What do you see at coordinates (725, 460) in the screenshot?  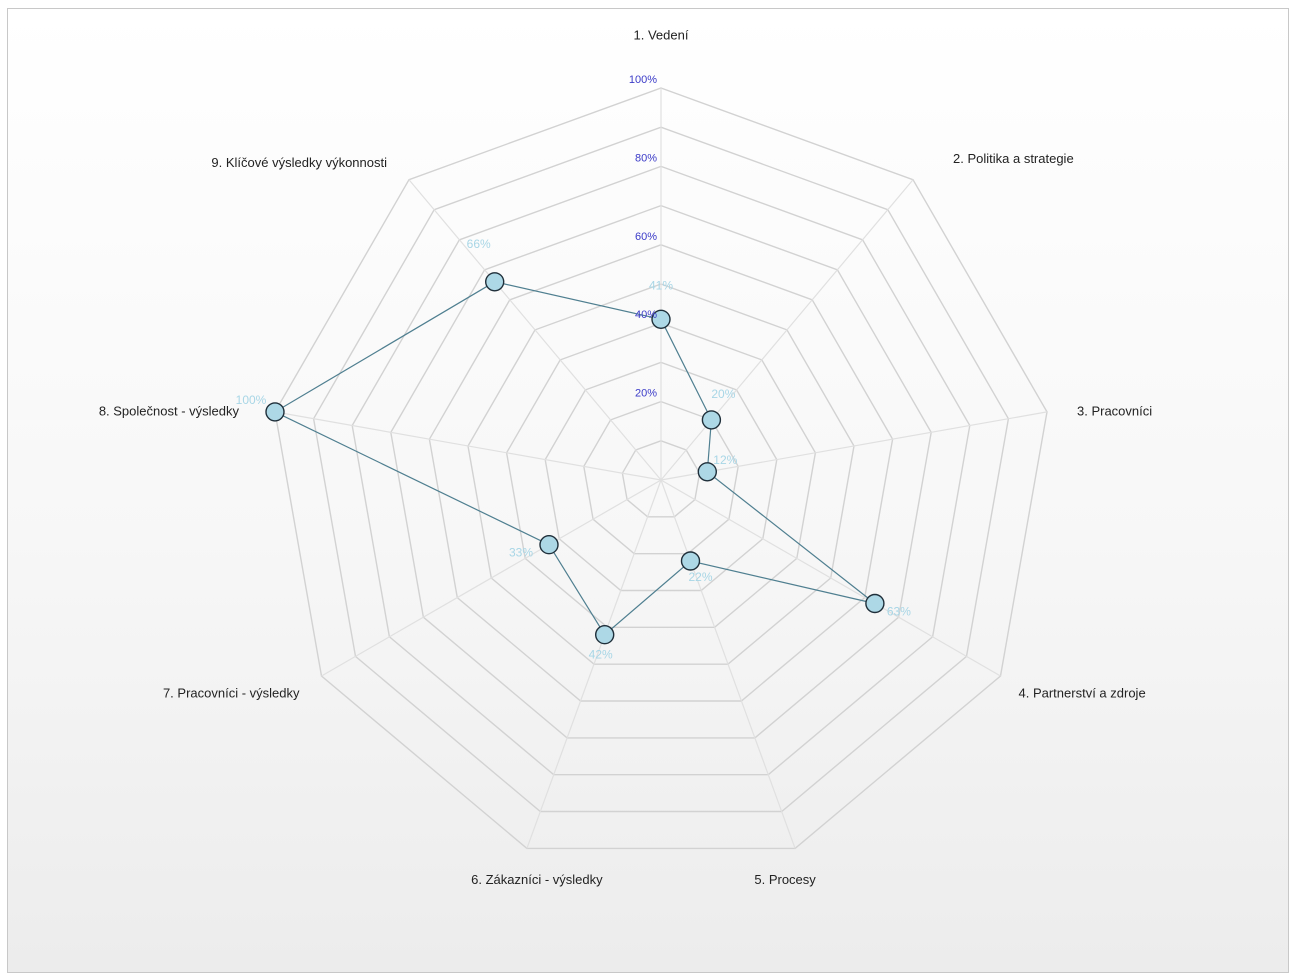 I see `data-label: 12%` at bounding box center [725, 460].